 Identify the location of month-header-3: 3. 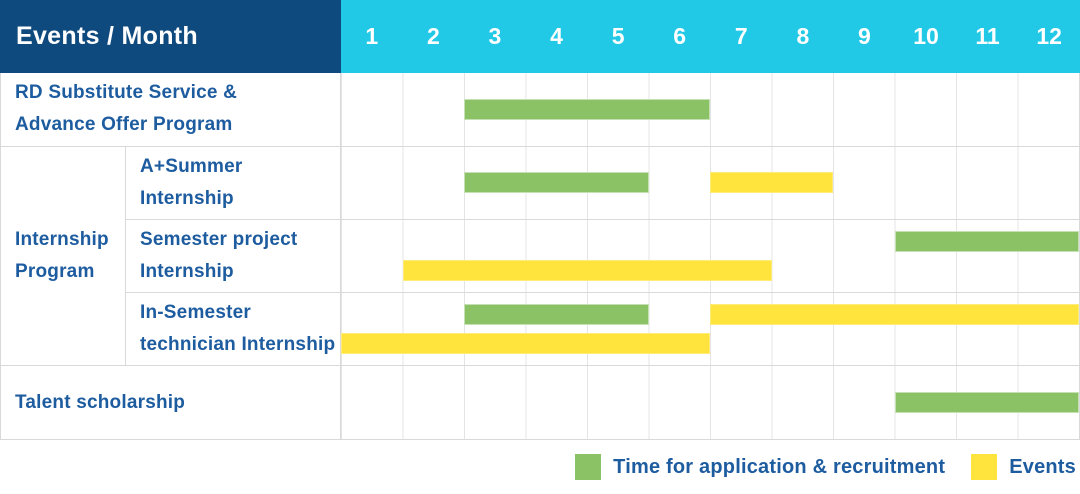
(495, 36).